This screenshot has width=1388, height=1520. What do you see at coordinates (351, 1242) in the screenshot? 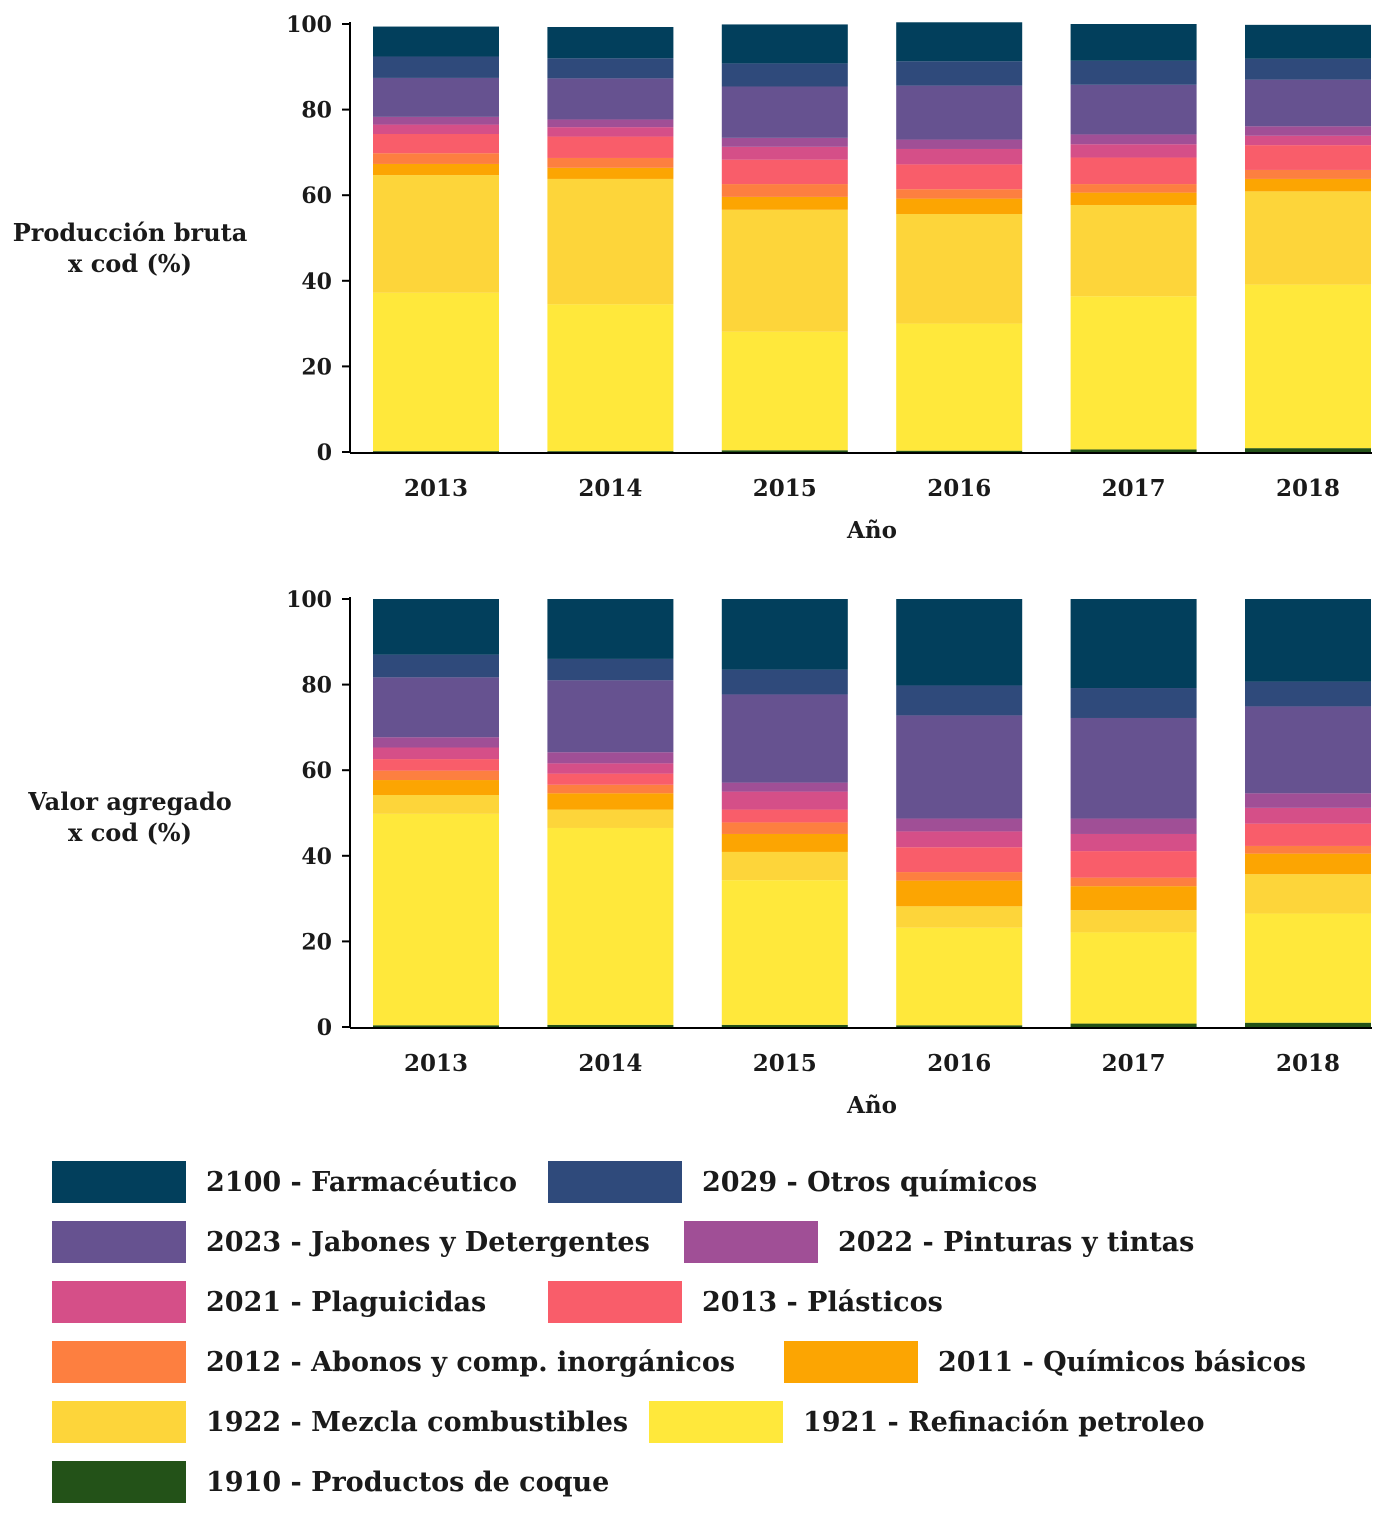
I see `legend-item-2023-jabones-y-detergentes: 2023 - Jabones y Detergentes` at bounding box center [351, 1242].